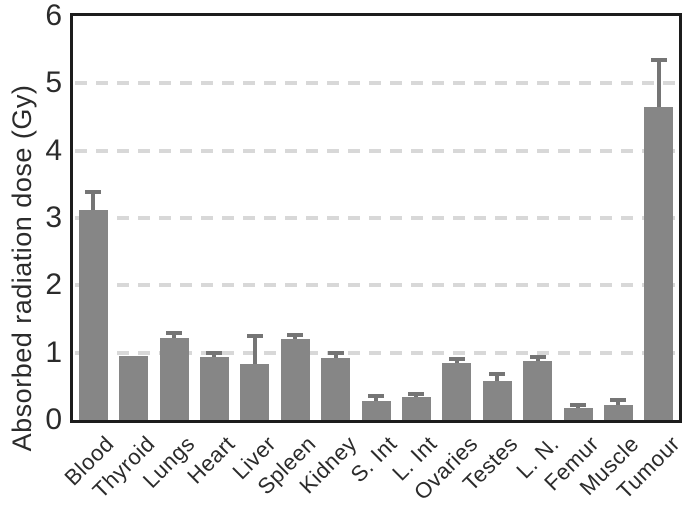  I want to click on bar-slot-femur, so click(578, 218).